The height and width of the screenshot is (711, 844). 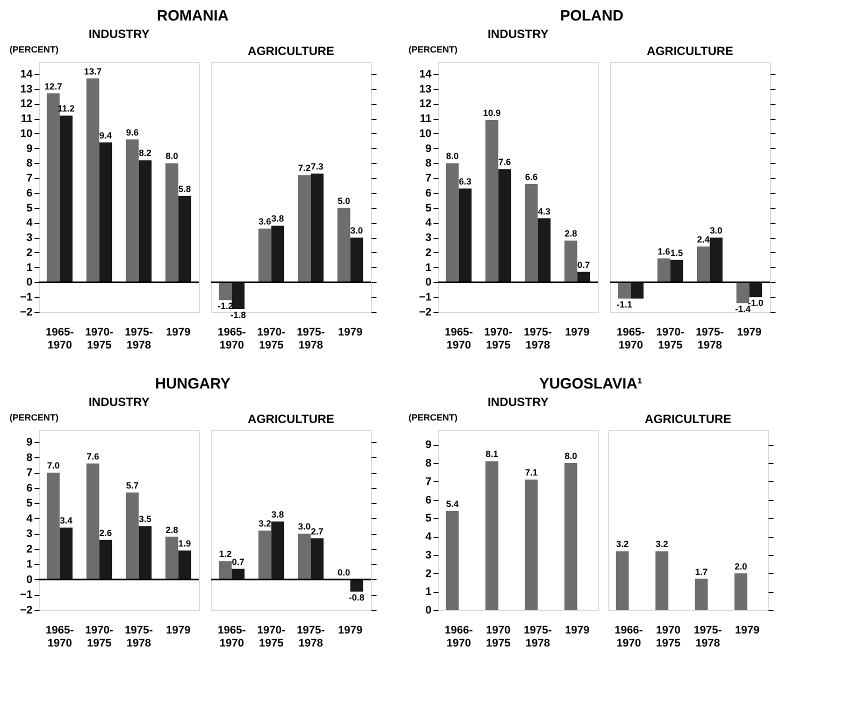 What do you see at coordinates (465, 181) in the screenshot?
I see `data-label: 6.3` at bounding box center [465, 181].